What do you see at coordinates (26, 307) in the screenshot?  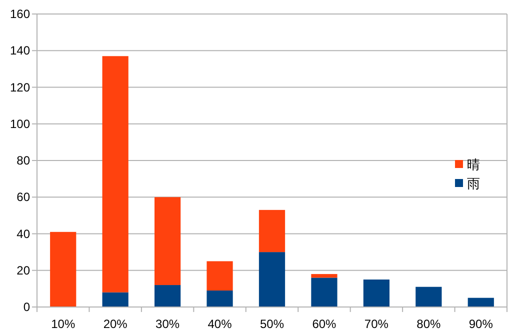 I see `y-tick-label: 0` at bounding box center [26, 307].